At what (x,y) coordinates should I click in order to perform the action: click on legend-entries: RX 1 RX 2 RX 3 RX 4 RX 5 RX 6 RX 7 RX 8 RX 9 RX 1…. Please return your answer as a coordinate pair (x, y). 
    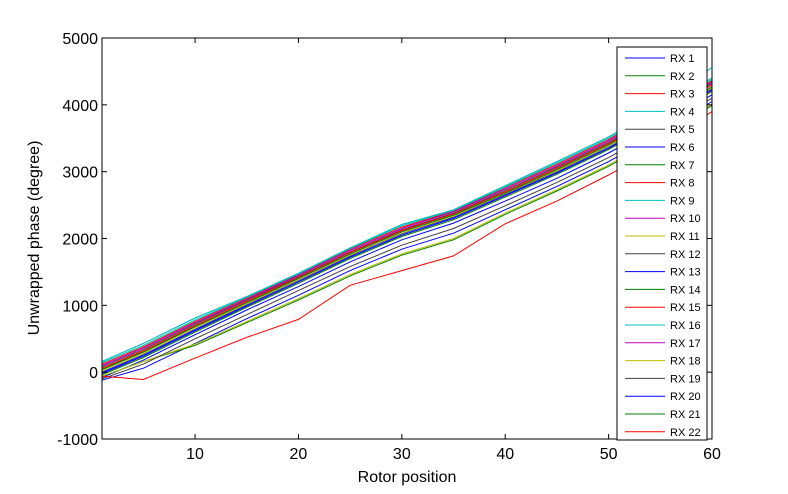
    Looking at the image, I should click on (663, 246).